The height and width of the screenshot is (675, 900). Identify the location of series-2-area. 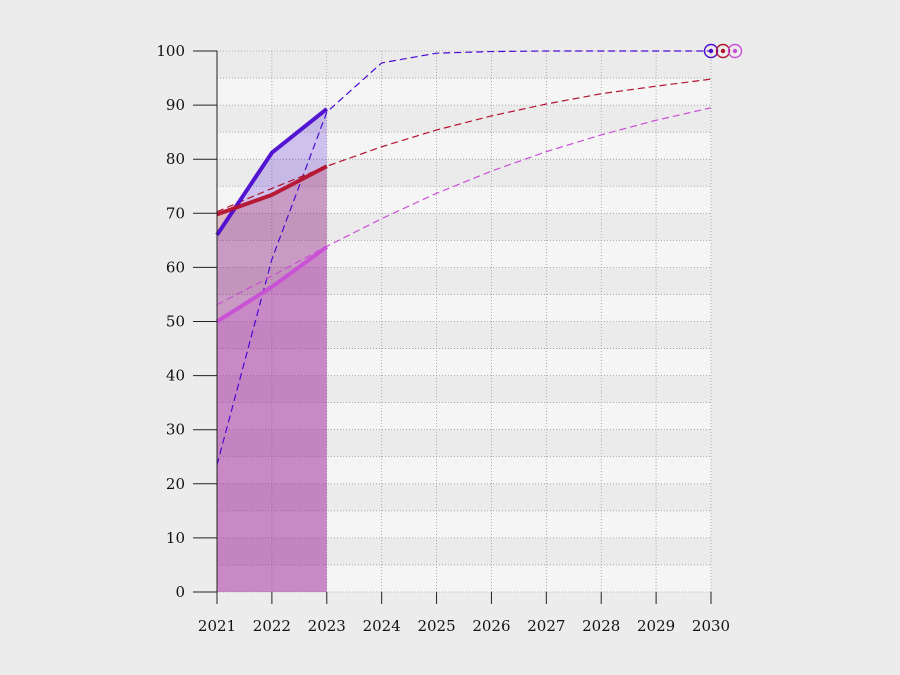
(272, 379).